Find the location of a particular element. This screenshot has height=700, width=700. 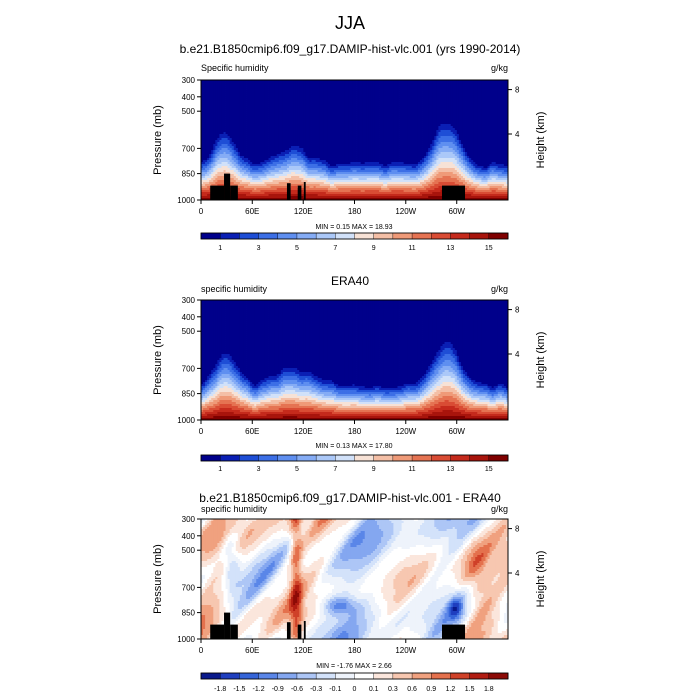

contour-field is located at coordinates (354, 140).